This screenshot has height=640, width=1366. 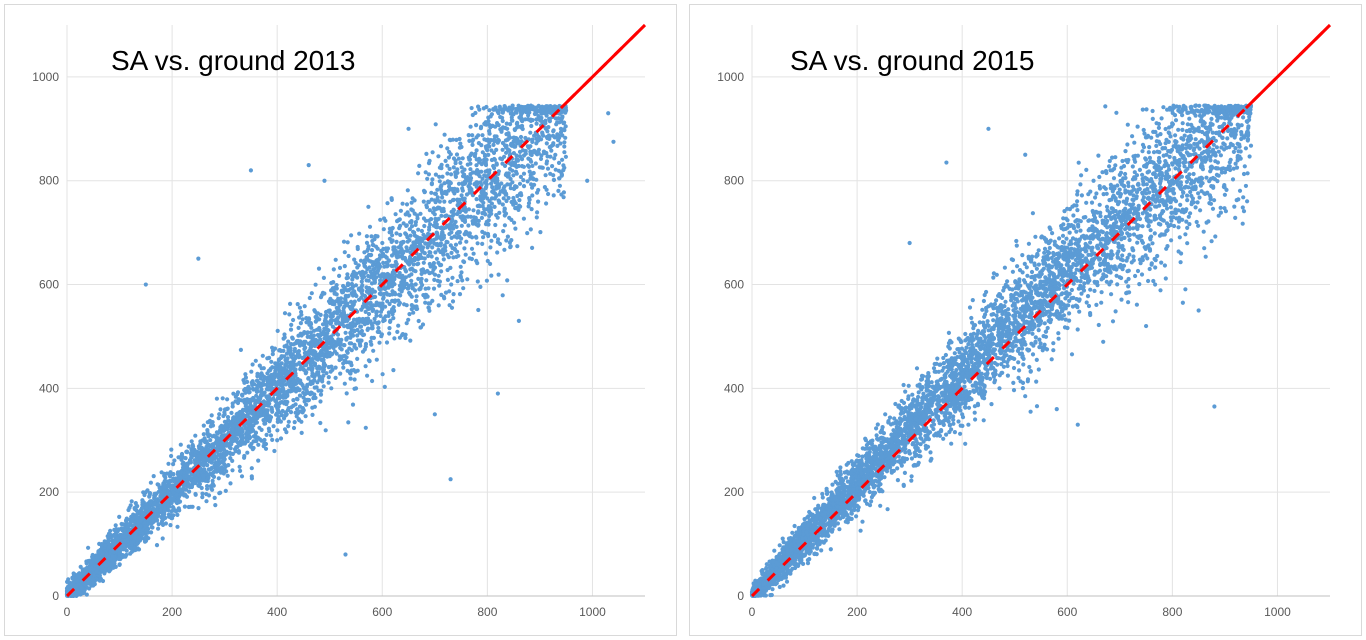 I want to click on y-tick-label: 0, so click(x=55, y=596).